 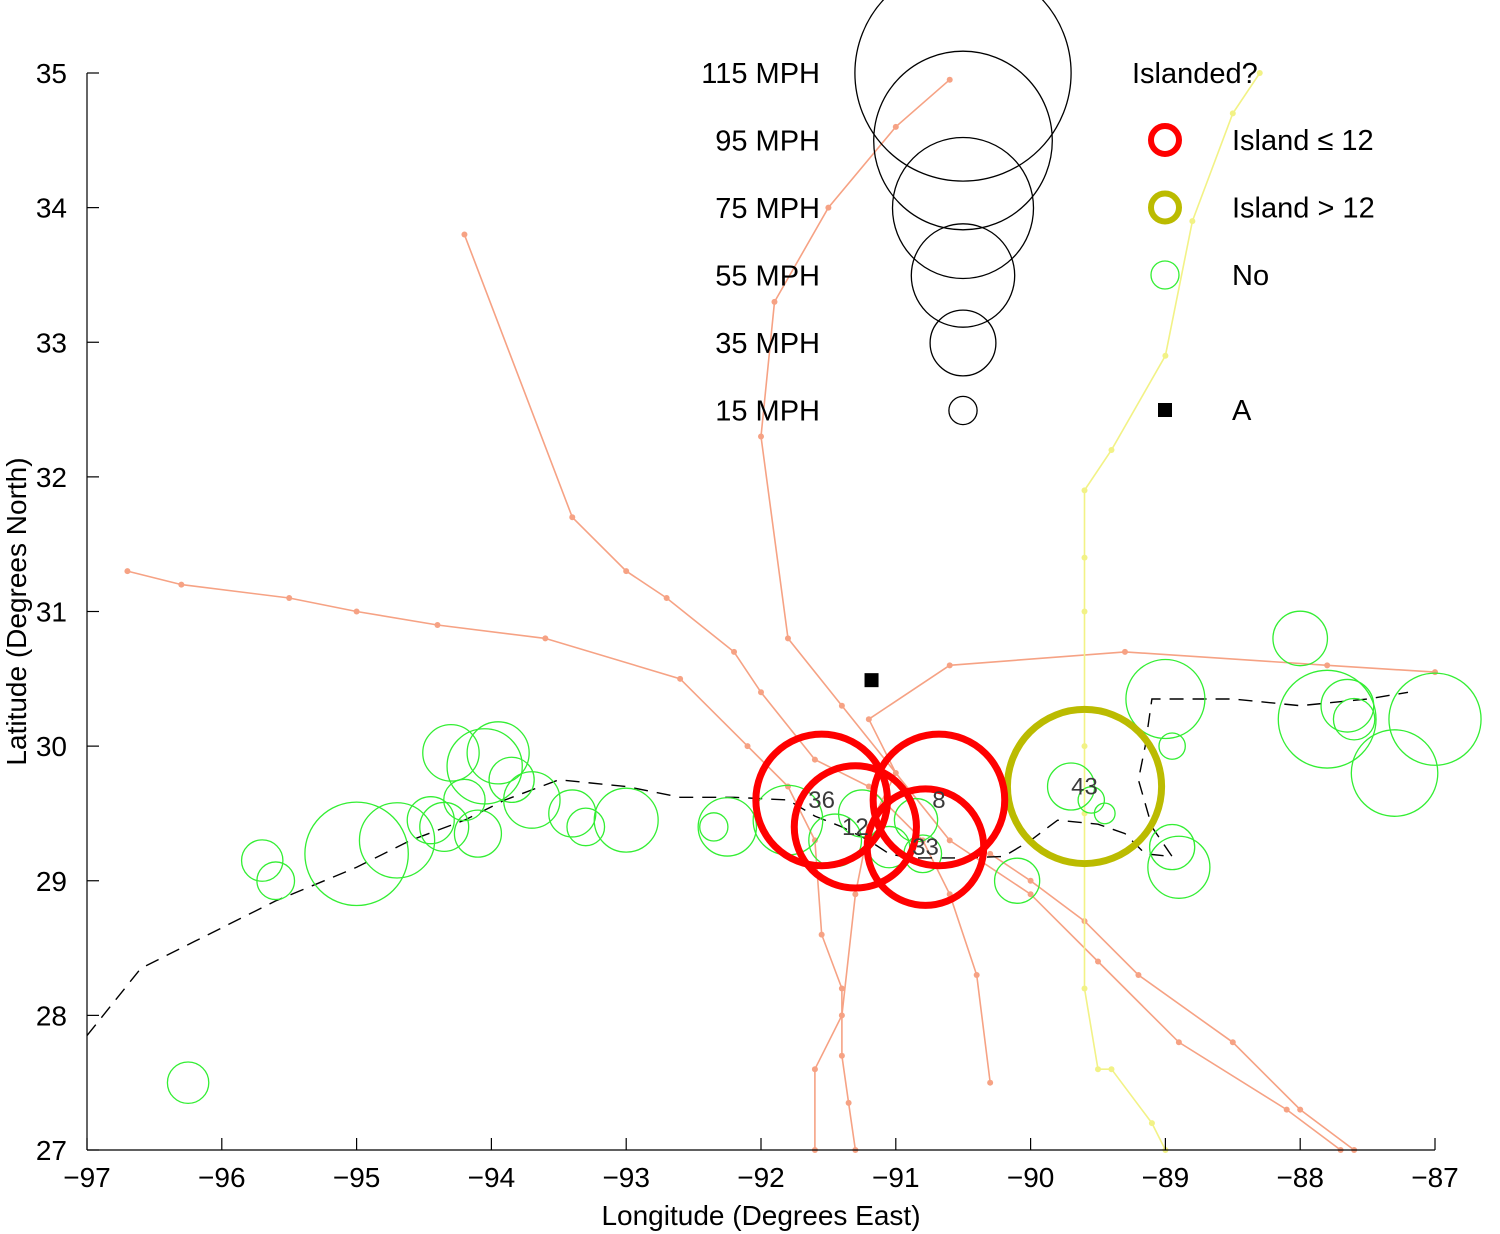 I want to click on legend-no-swatch, so click(x=1165, y=275).